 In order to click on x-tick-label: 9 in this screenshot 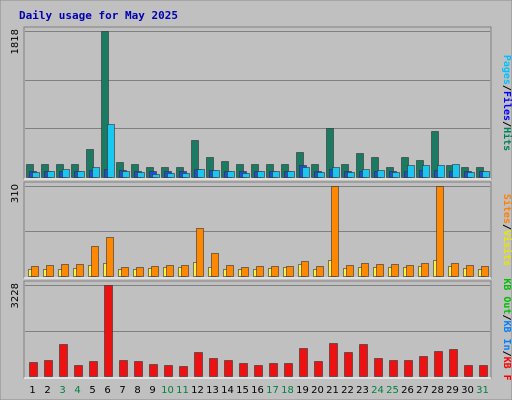, I will do `click(152, 390)`.